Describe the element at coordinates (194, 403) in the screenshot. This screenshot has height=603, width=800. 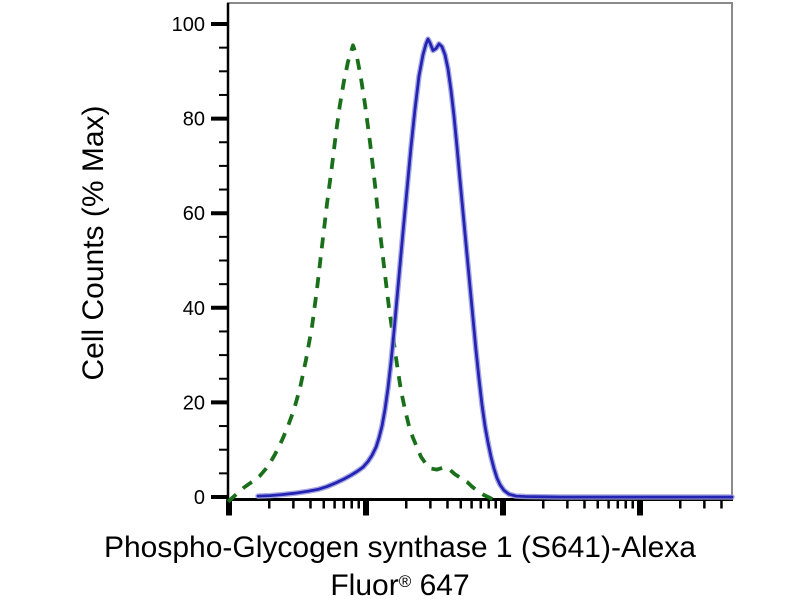
I see `y-tick-label: 20` at that location.